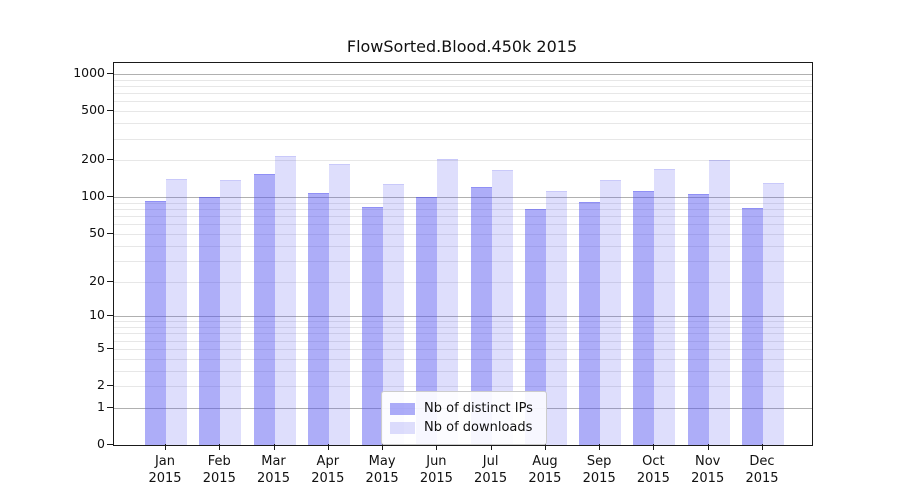  I want to click on x-tick-label-jan: Jan 2015, so click(165, 470).